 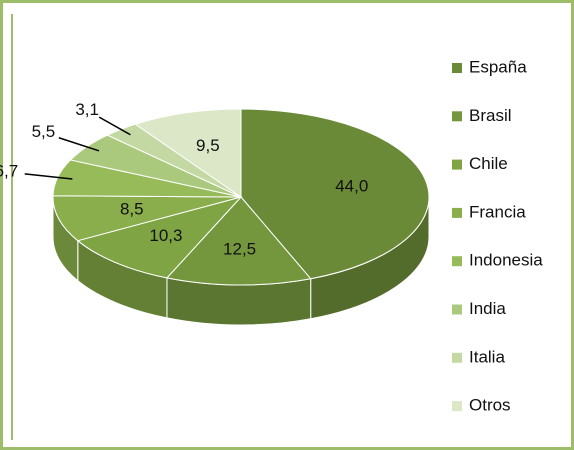 I want to click on legend-label: Brasil, so click(x=490, y=115).